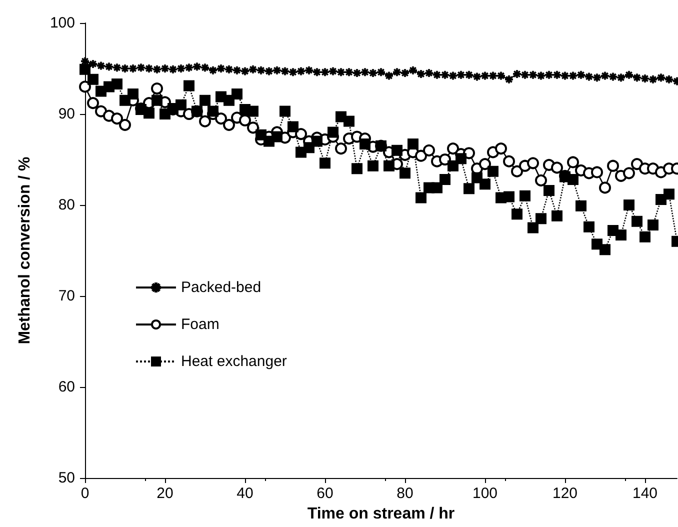  What do you see at coordinates (66, 387) in the screenshot?
I see `y-tick-label: 60` at bounding box center [66, 387].